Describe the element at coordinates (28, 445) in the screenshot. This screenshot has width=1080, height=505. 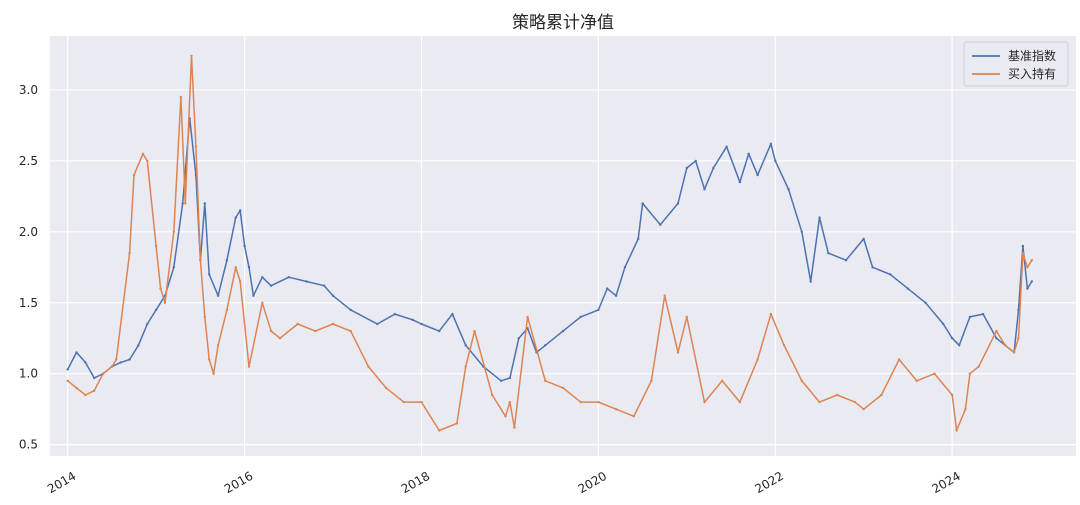
I see `y-tick-label: 0.5` at that location.